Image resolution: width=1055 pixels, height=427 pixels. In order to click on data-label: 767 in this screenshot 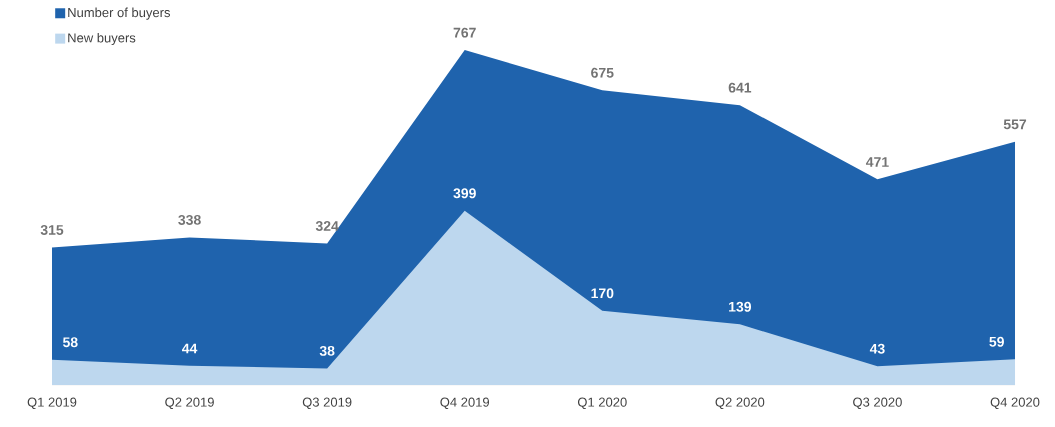, I will do `click(464, 32)`.